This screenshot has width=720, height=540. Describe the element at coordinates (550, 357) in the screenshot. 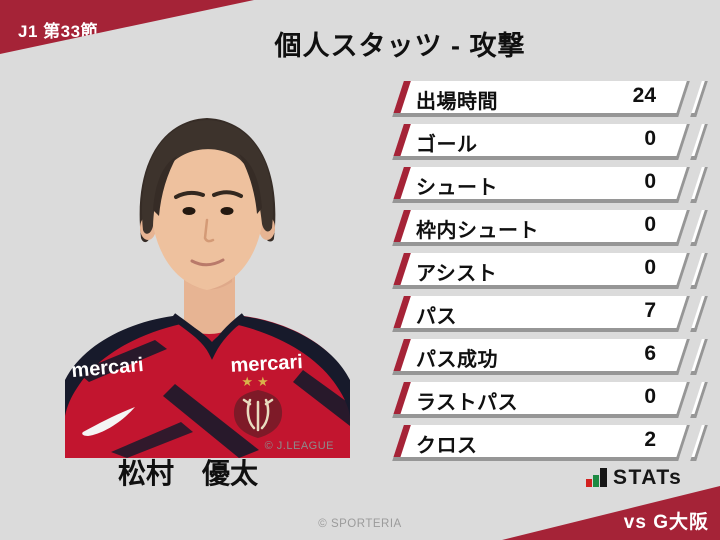

I see `stat-row: パス成功 6` at that location.